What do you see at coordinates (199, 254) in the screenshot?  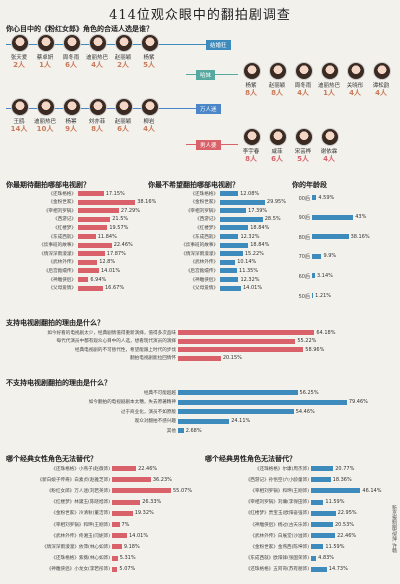 I see `bar-label: 《情深深雨濛濛》` at bounding box center [199, 254].